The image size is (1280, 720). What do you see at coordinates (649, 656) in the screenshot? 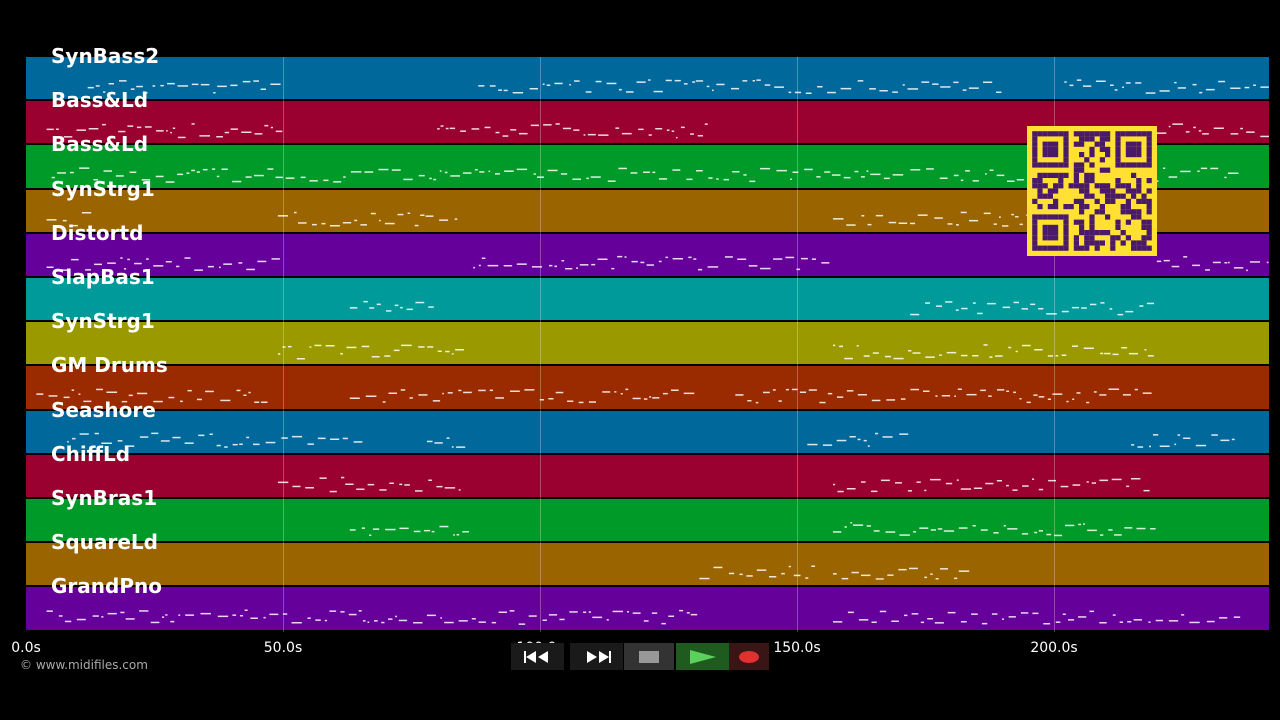
I see `stop-button` at bounding box center [649, 656].